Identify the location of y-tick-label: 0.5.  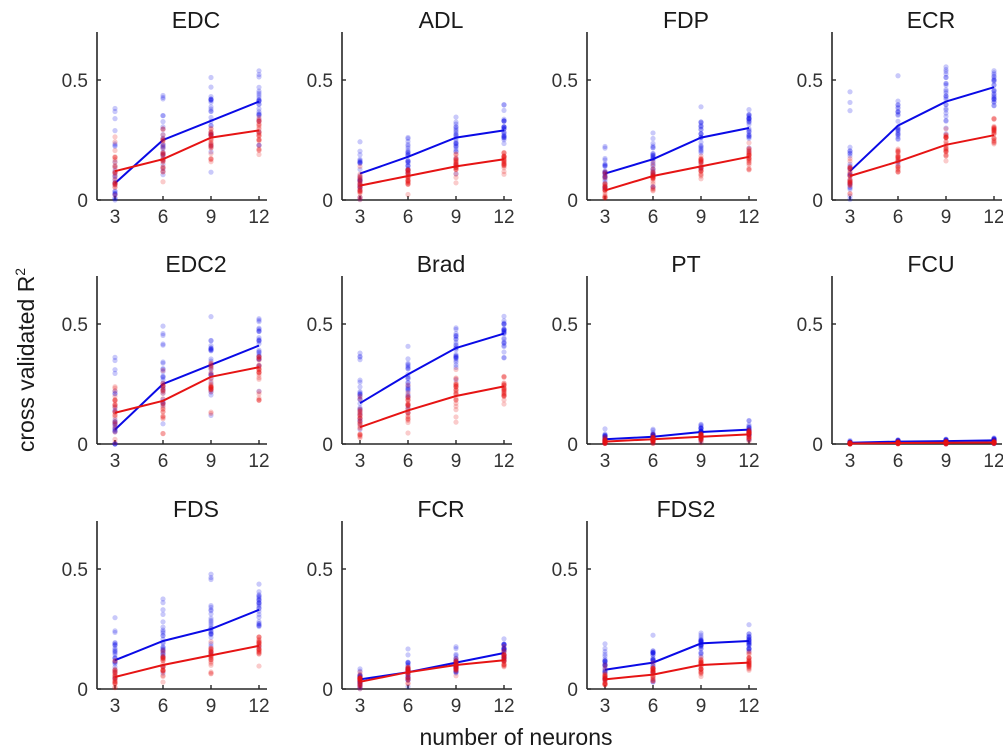
(565, 81).